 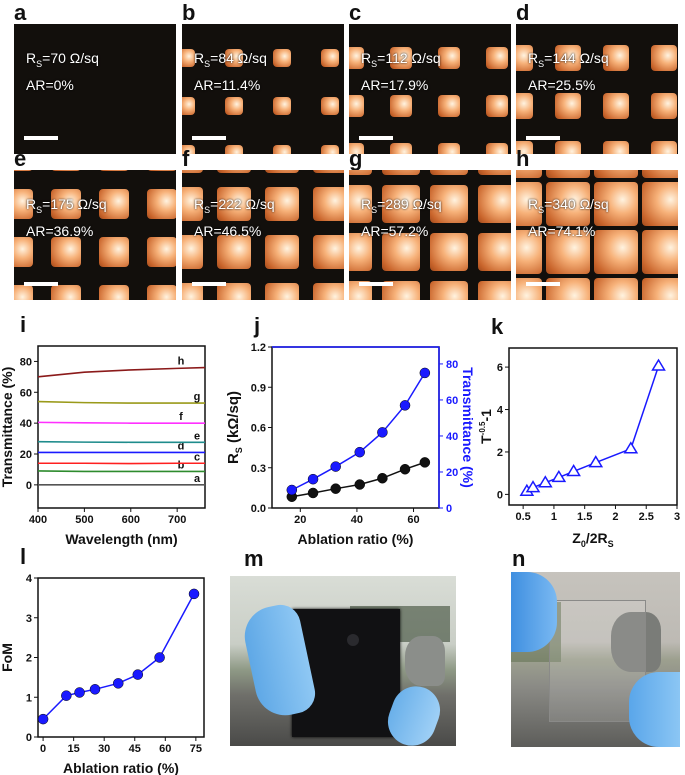 I want to click on rs-value: =84 Ω/sq, so click(x=238, y=58).